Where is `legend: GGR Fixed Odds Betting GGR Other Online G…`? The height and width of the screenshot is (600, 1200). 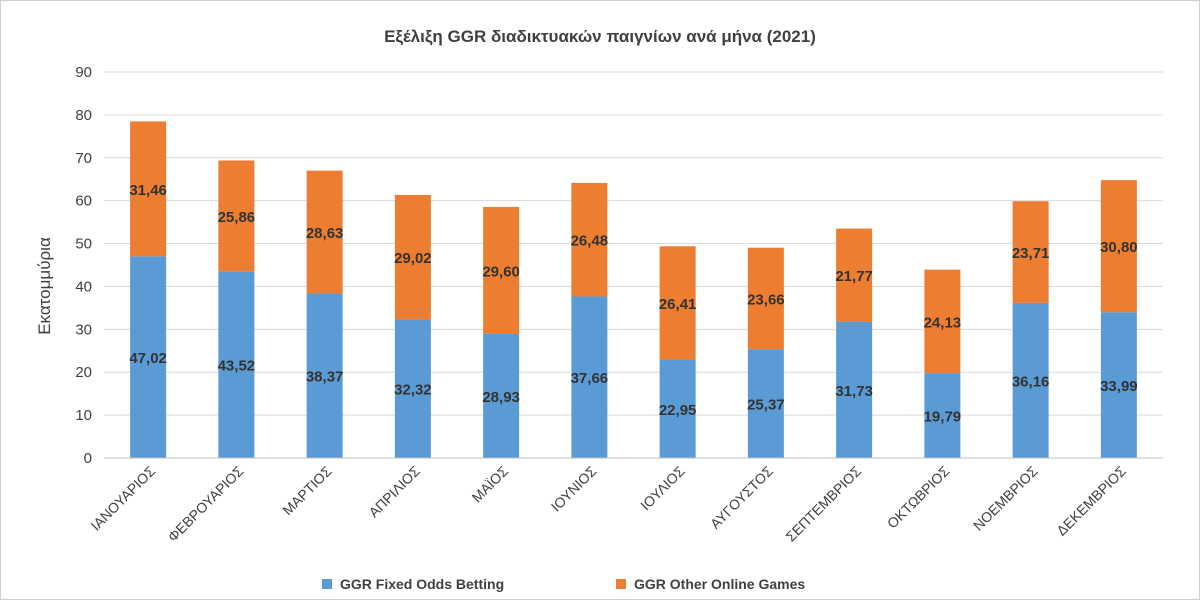
legend: GGR Fixed Odds Betting GGR Other Online G… is located at coordinates (563, 584).